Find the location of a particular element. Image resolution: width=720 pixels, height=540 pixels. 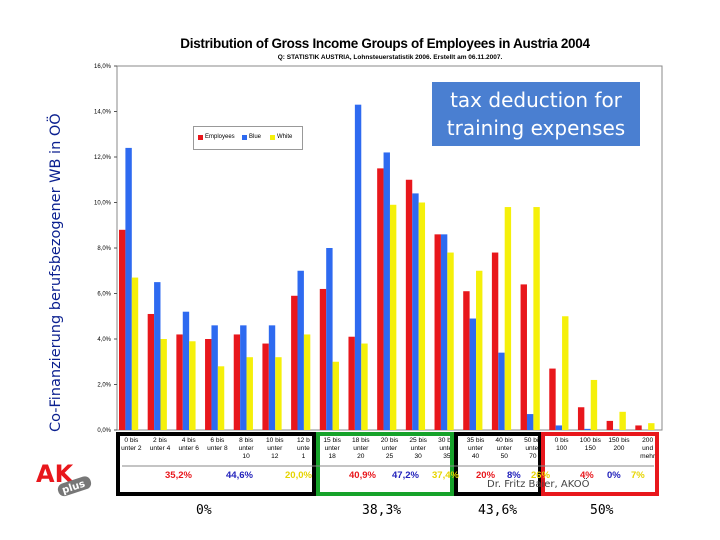

x-tick-label: 18 is located at coordinates (332, 456).